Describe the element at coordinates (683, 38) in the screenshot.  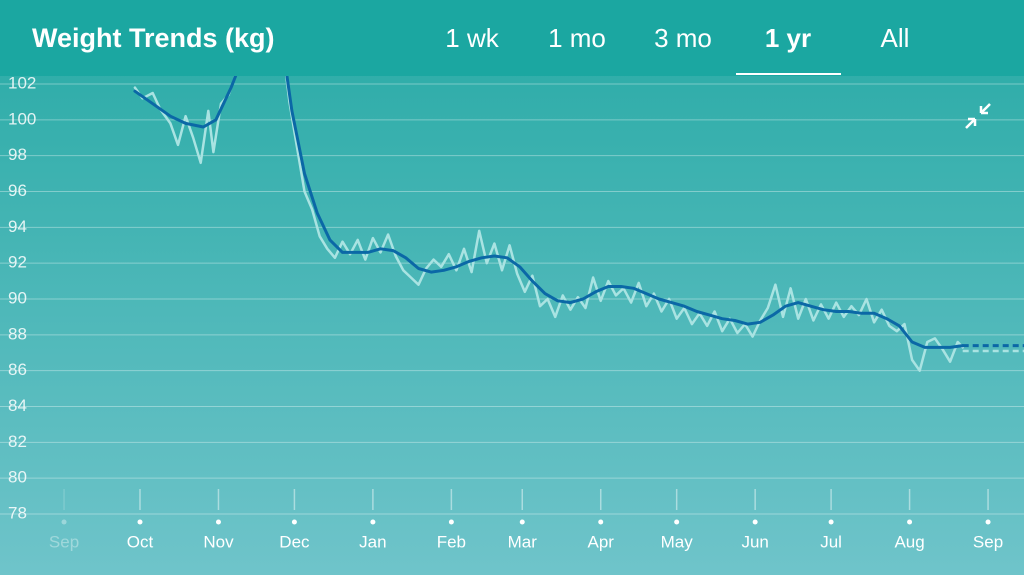
I see `range-tab: 3 mo` at that location.